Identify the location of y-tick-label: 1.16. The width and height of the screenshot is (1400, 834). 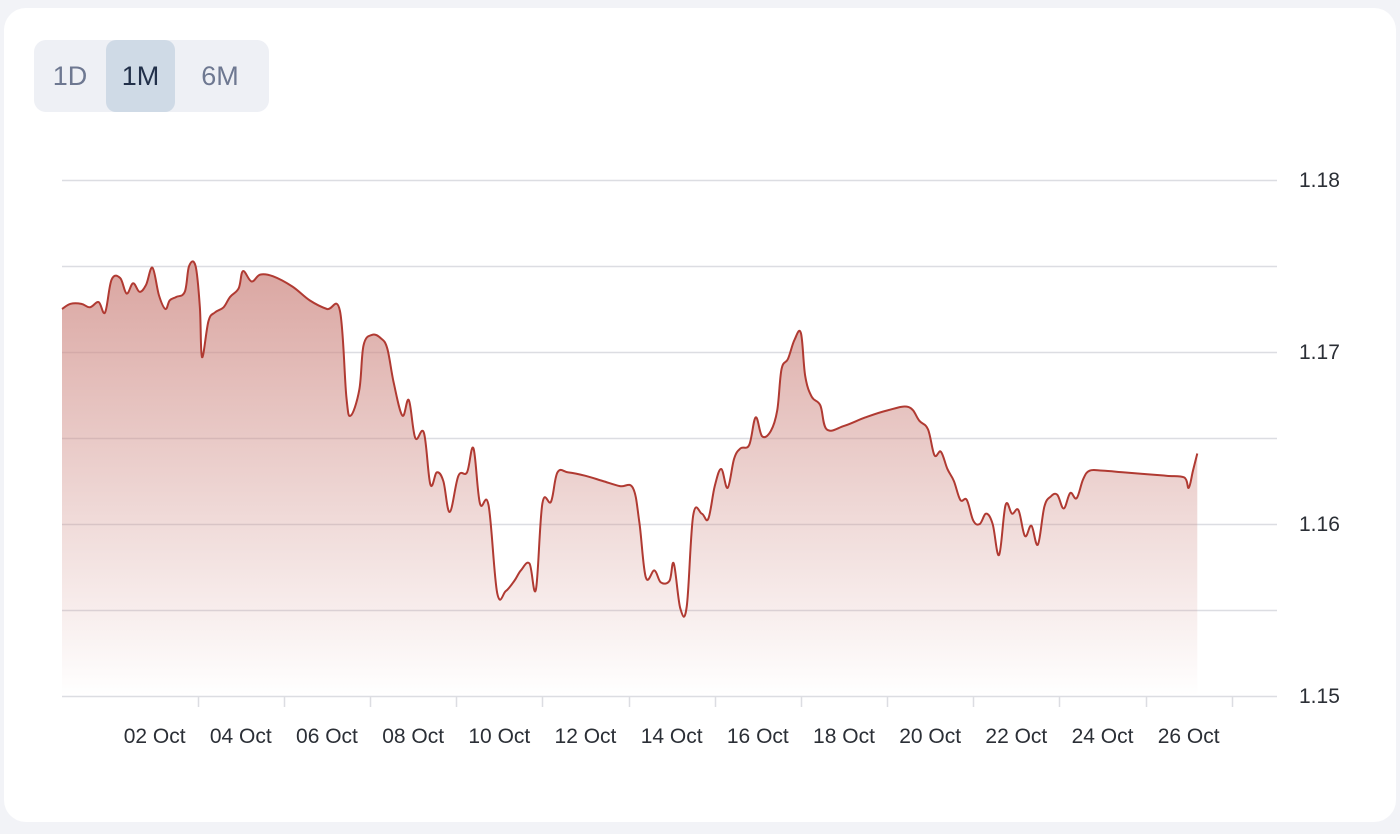
(1319, 524).